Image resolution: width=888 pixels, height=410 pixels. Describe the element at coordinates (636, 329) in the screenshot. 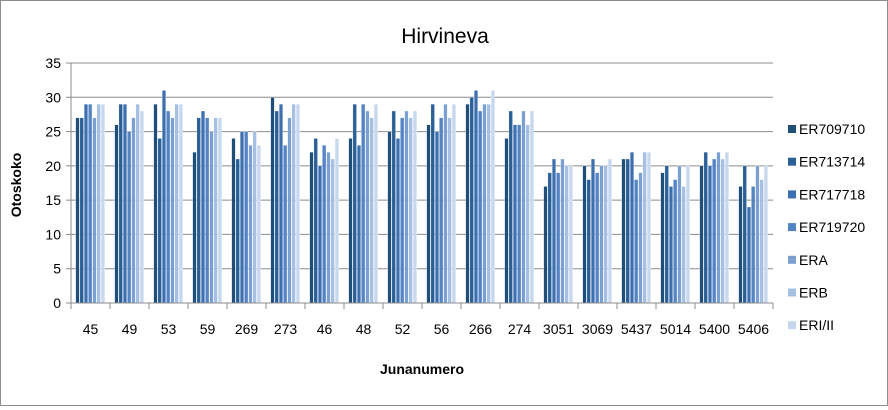

I see `x-tick-label: 5437` at that location.